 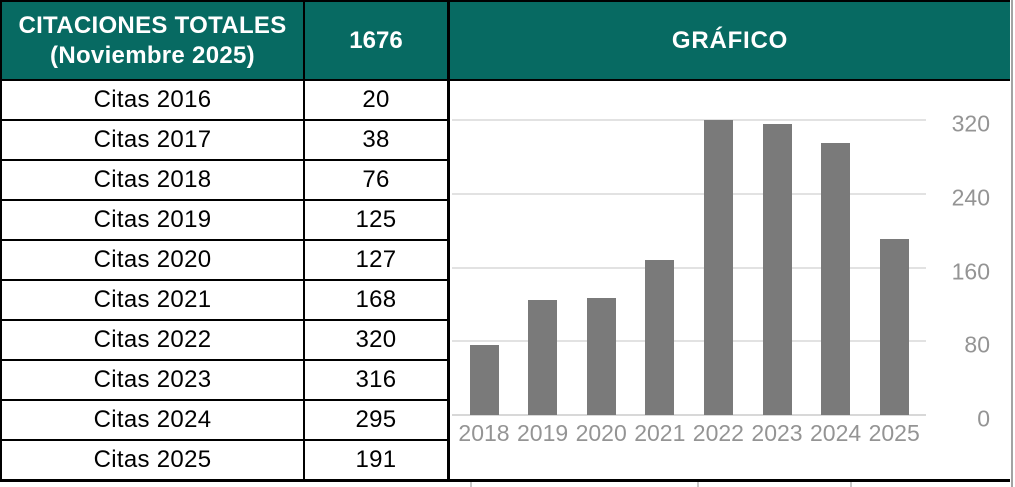 What do you see at coordinates (152, 55) in the screenshot?
I see `table-title-line2: (Noviembre 2025)` at bounding box center [152, 55].